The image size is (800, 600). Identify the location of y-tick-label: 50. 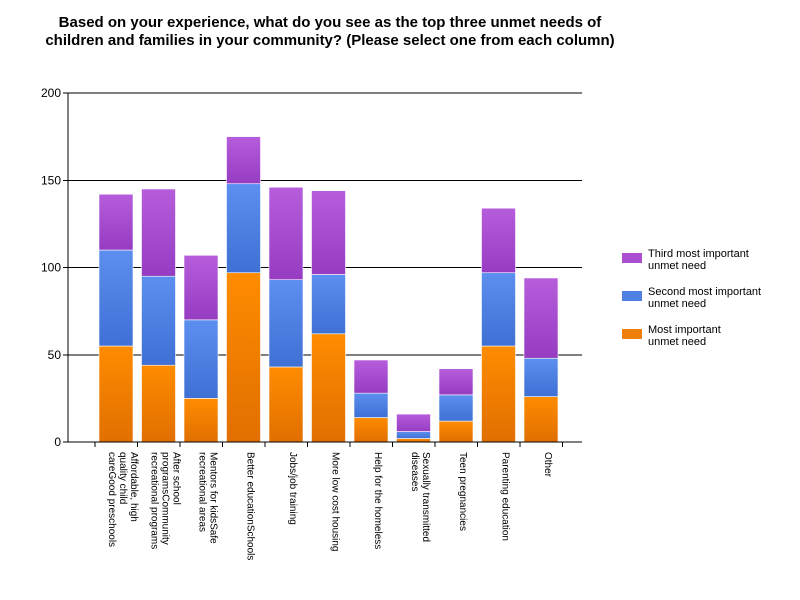
(55, 355).